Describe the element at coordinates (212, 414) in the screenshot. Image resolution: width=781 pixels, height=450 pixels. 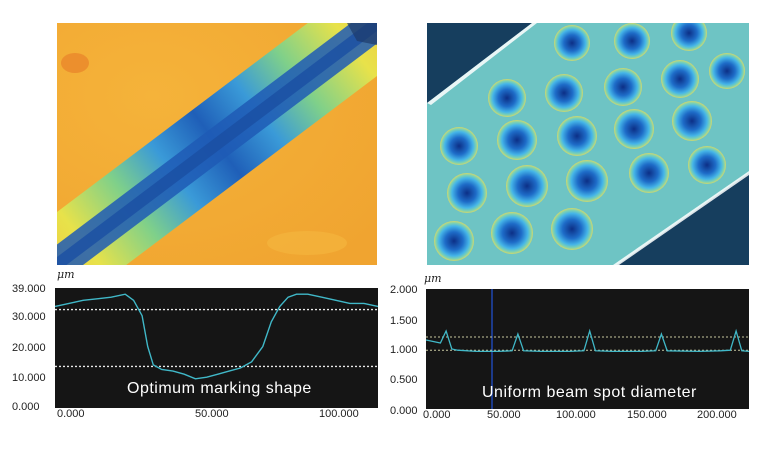
I see `left-x-tick: 50.000` at that location.